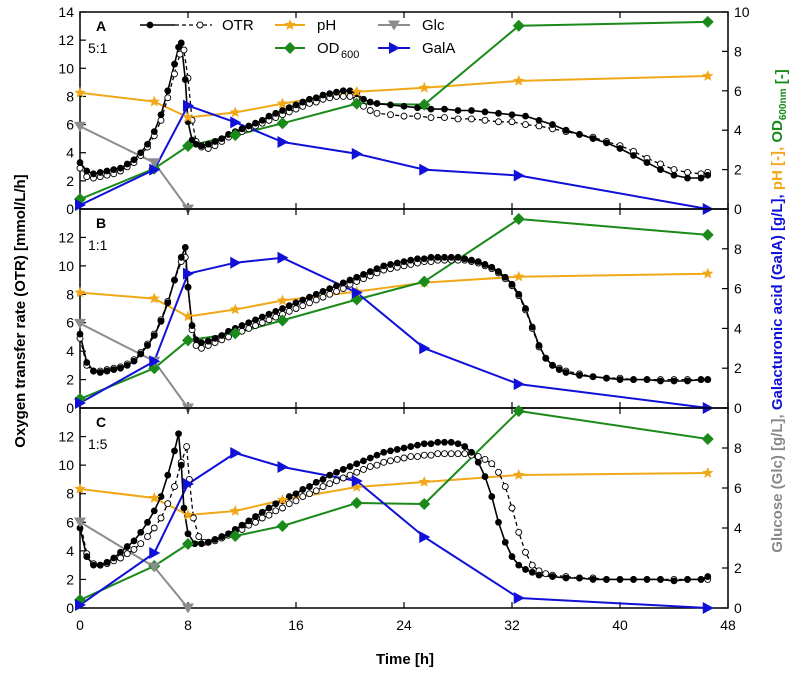 This screenshot has height=673, width=800. What do you see at coordinates (738, 488) in the screenshot?
I see `right-tick-label: 6` at bounding box center [738, 488].